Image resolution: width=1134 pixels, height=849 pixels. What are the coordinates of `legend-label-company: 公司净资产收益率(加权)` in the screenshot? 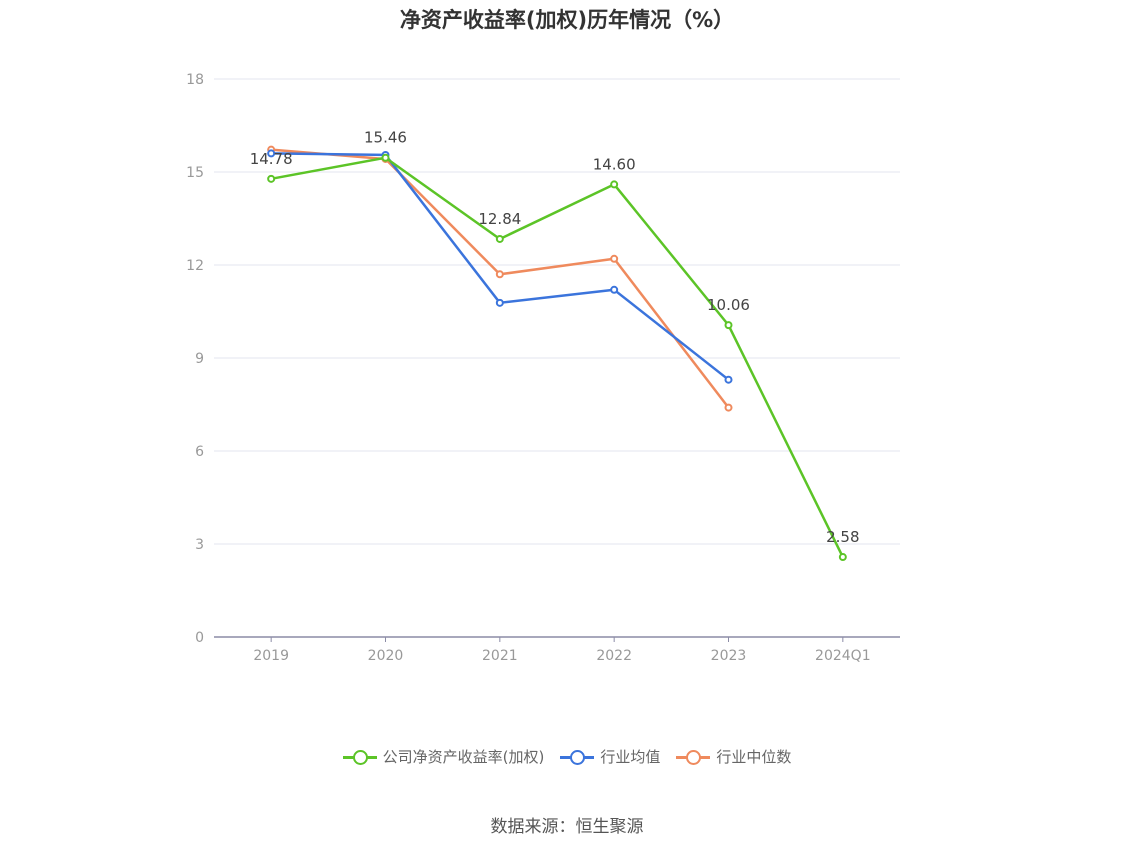 It's located at (463, 757).